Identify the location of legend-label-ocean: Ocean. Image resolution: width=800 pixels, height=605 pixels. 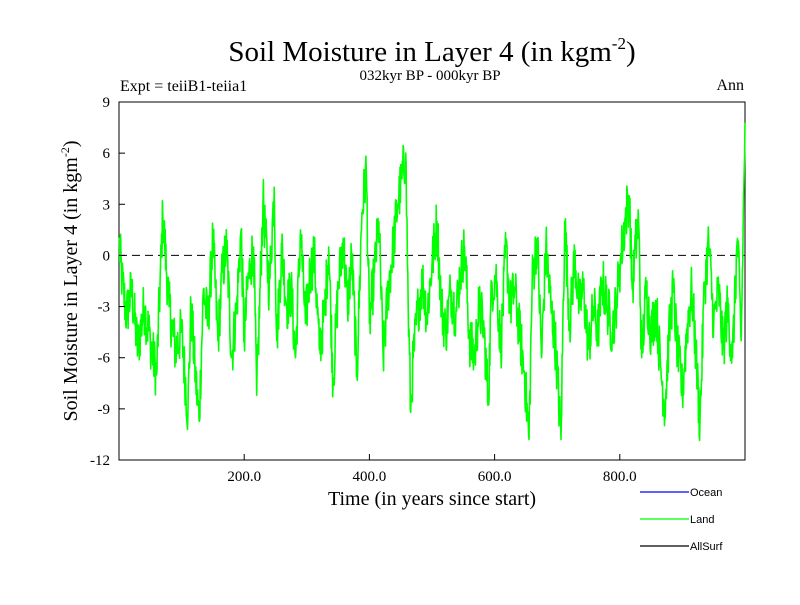
(706, 493).